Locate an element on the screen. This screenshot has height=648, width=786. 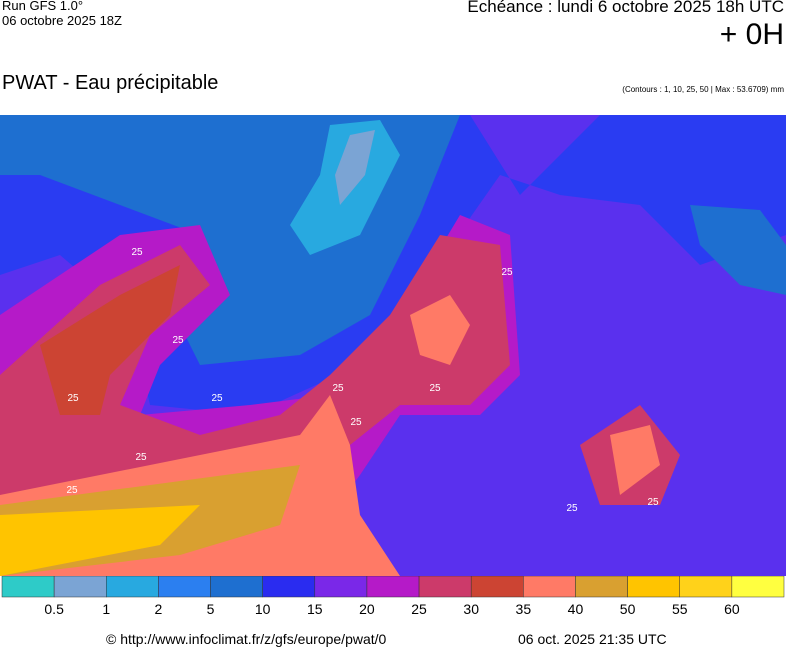
legend-label: 60 is located at coordinates (732, 609).